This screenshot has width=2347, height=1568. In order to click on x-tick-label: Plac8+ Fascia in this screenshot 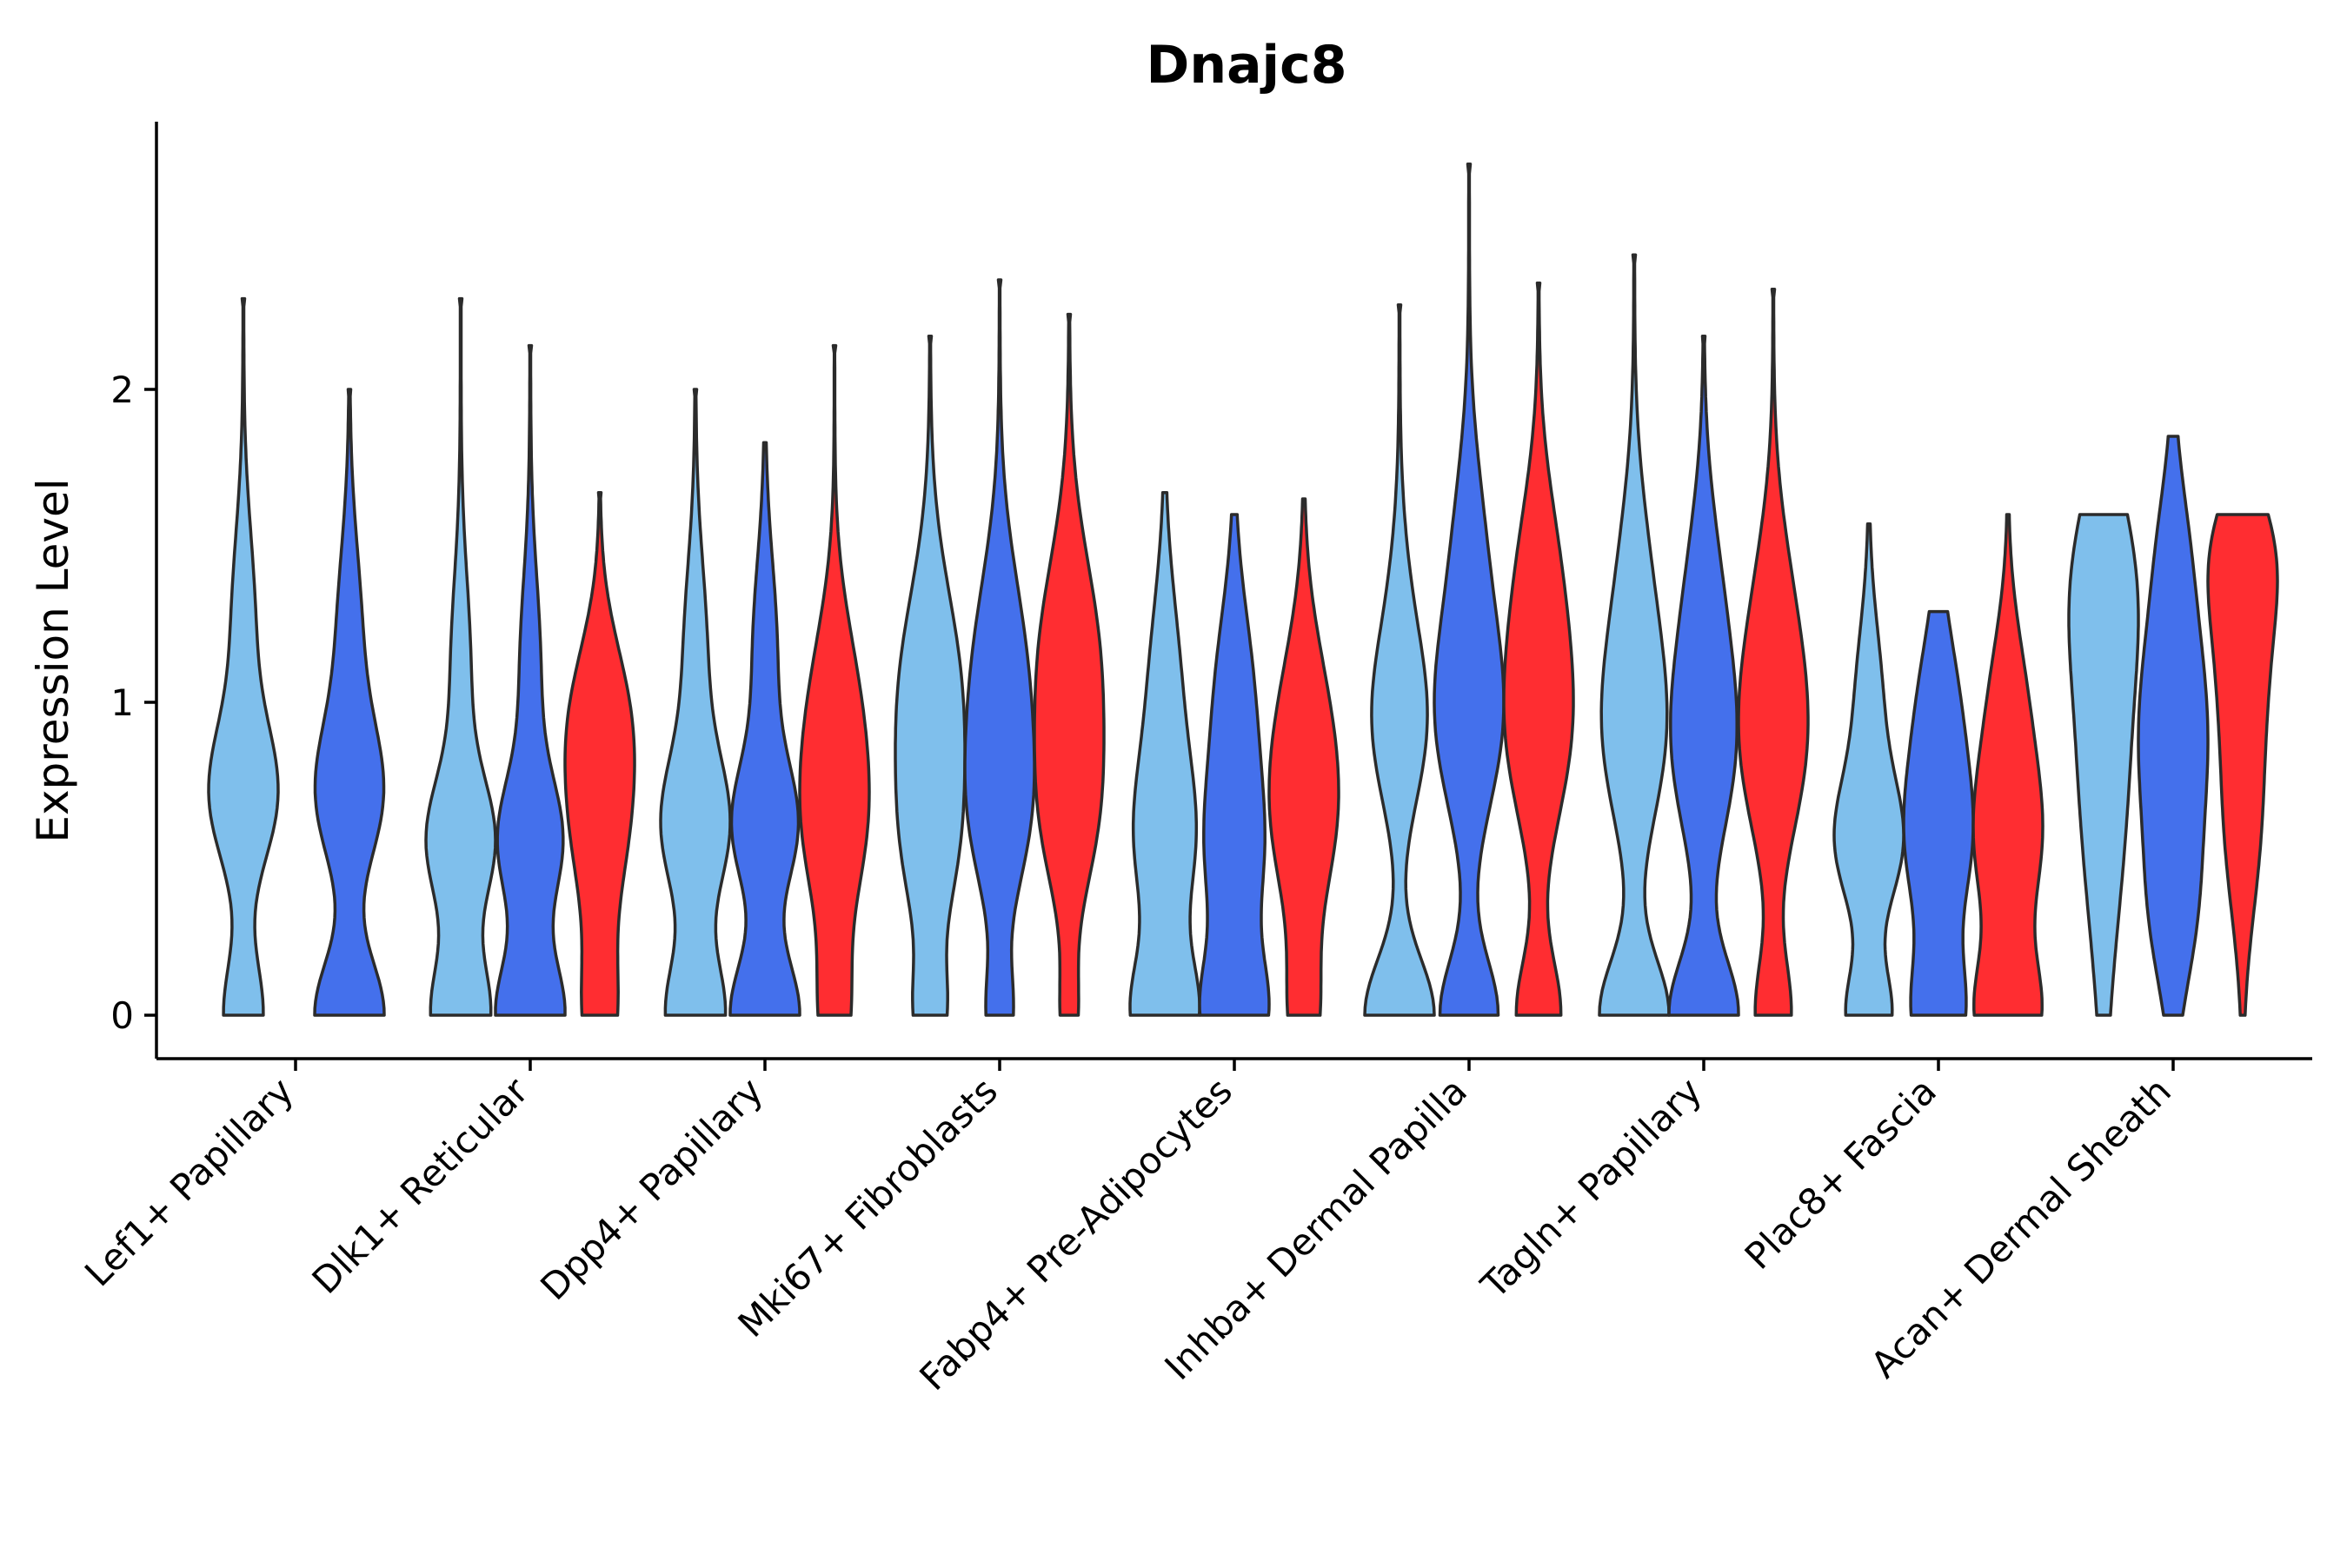, I will do `click(1841, 1173)`.